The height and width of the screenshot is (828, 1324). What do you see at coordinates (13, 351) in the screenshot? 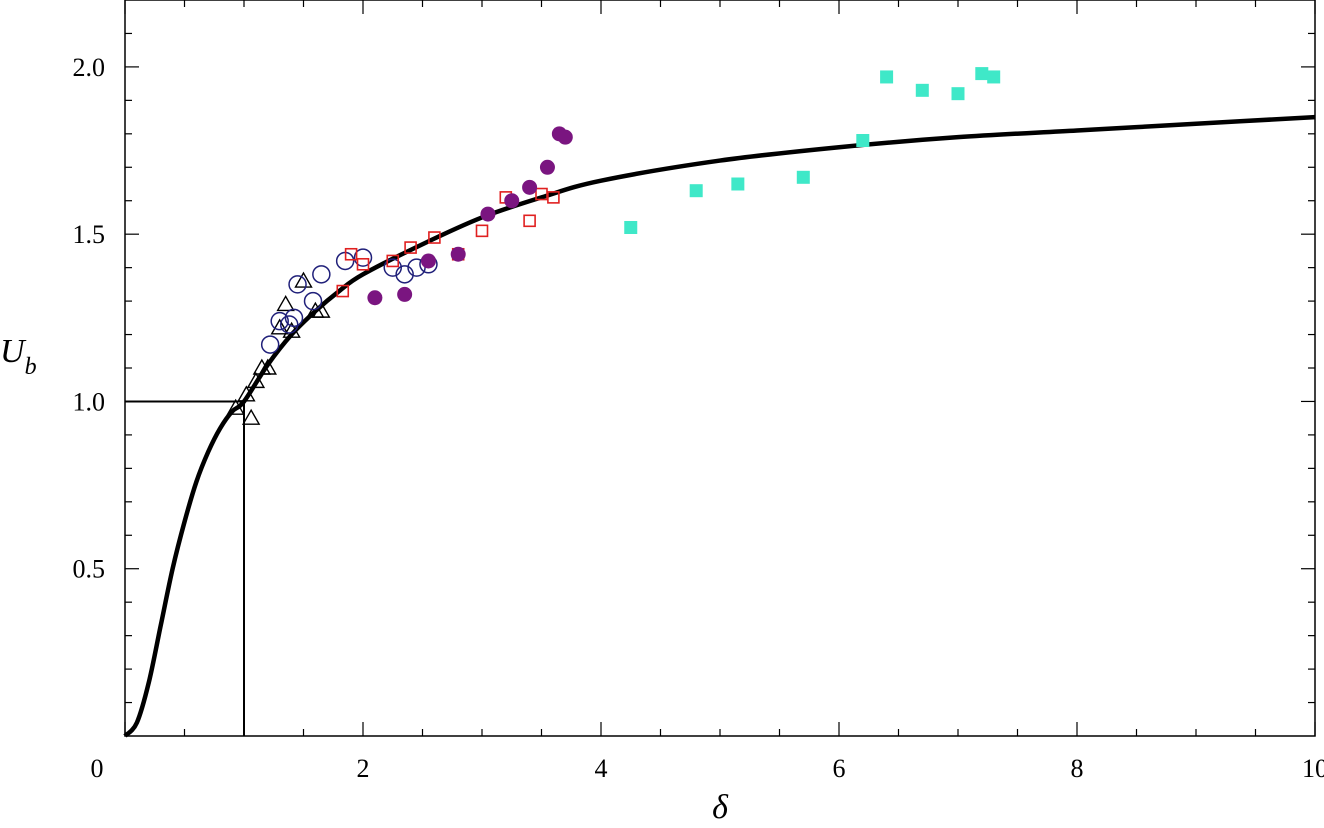
I see `y-axis-title-main: U` at bounding box center [13, 351].